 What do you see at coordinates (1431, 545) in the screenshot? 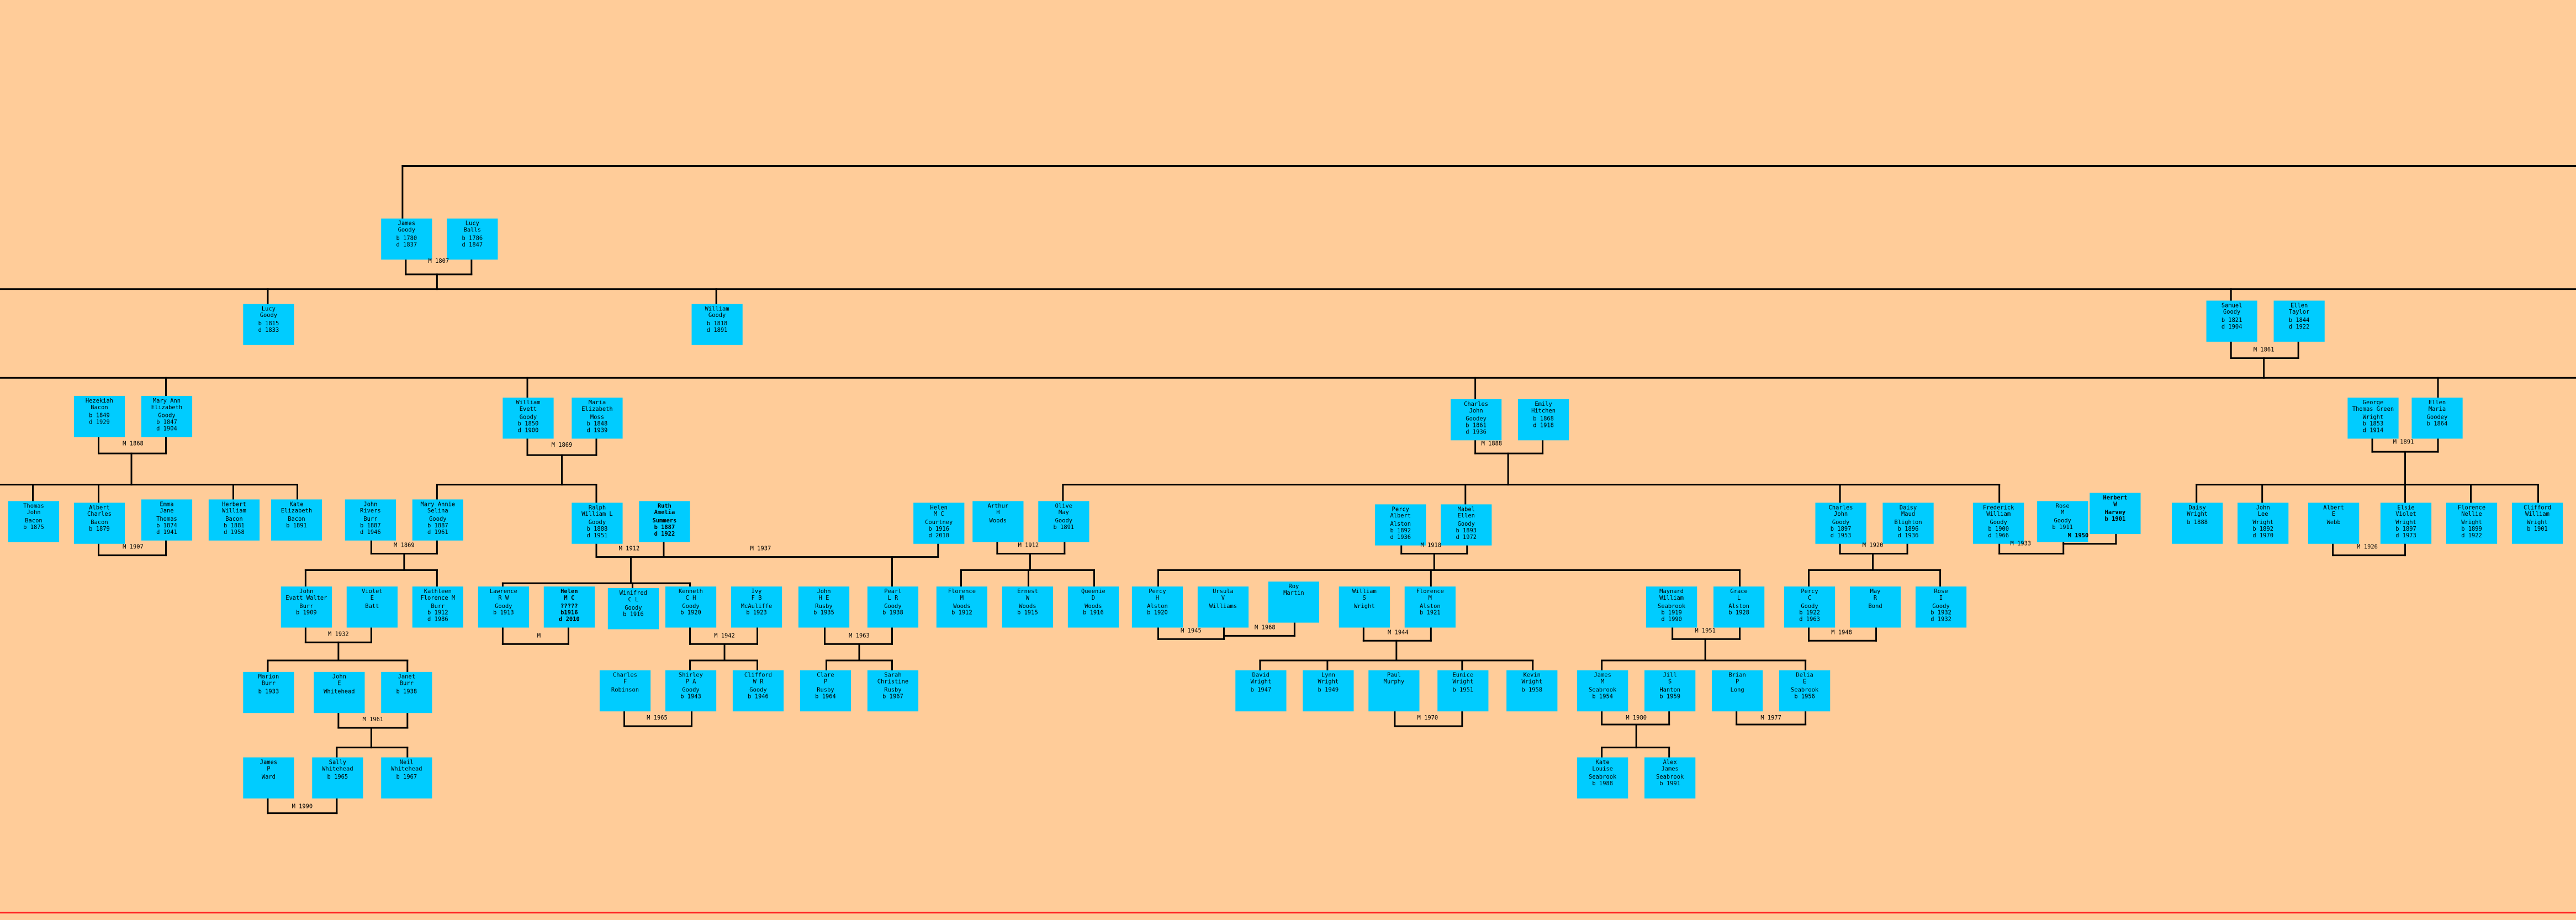
I see `marriage-label: M 1918` at bounding box center [1431, 545].